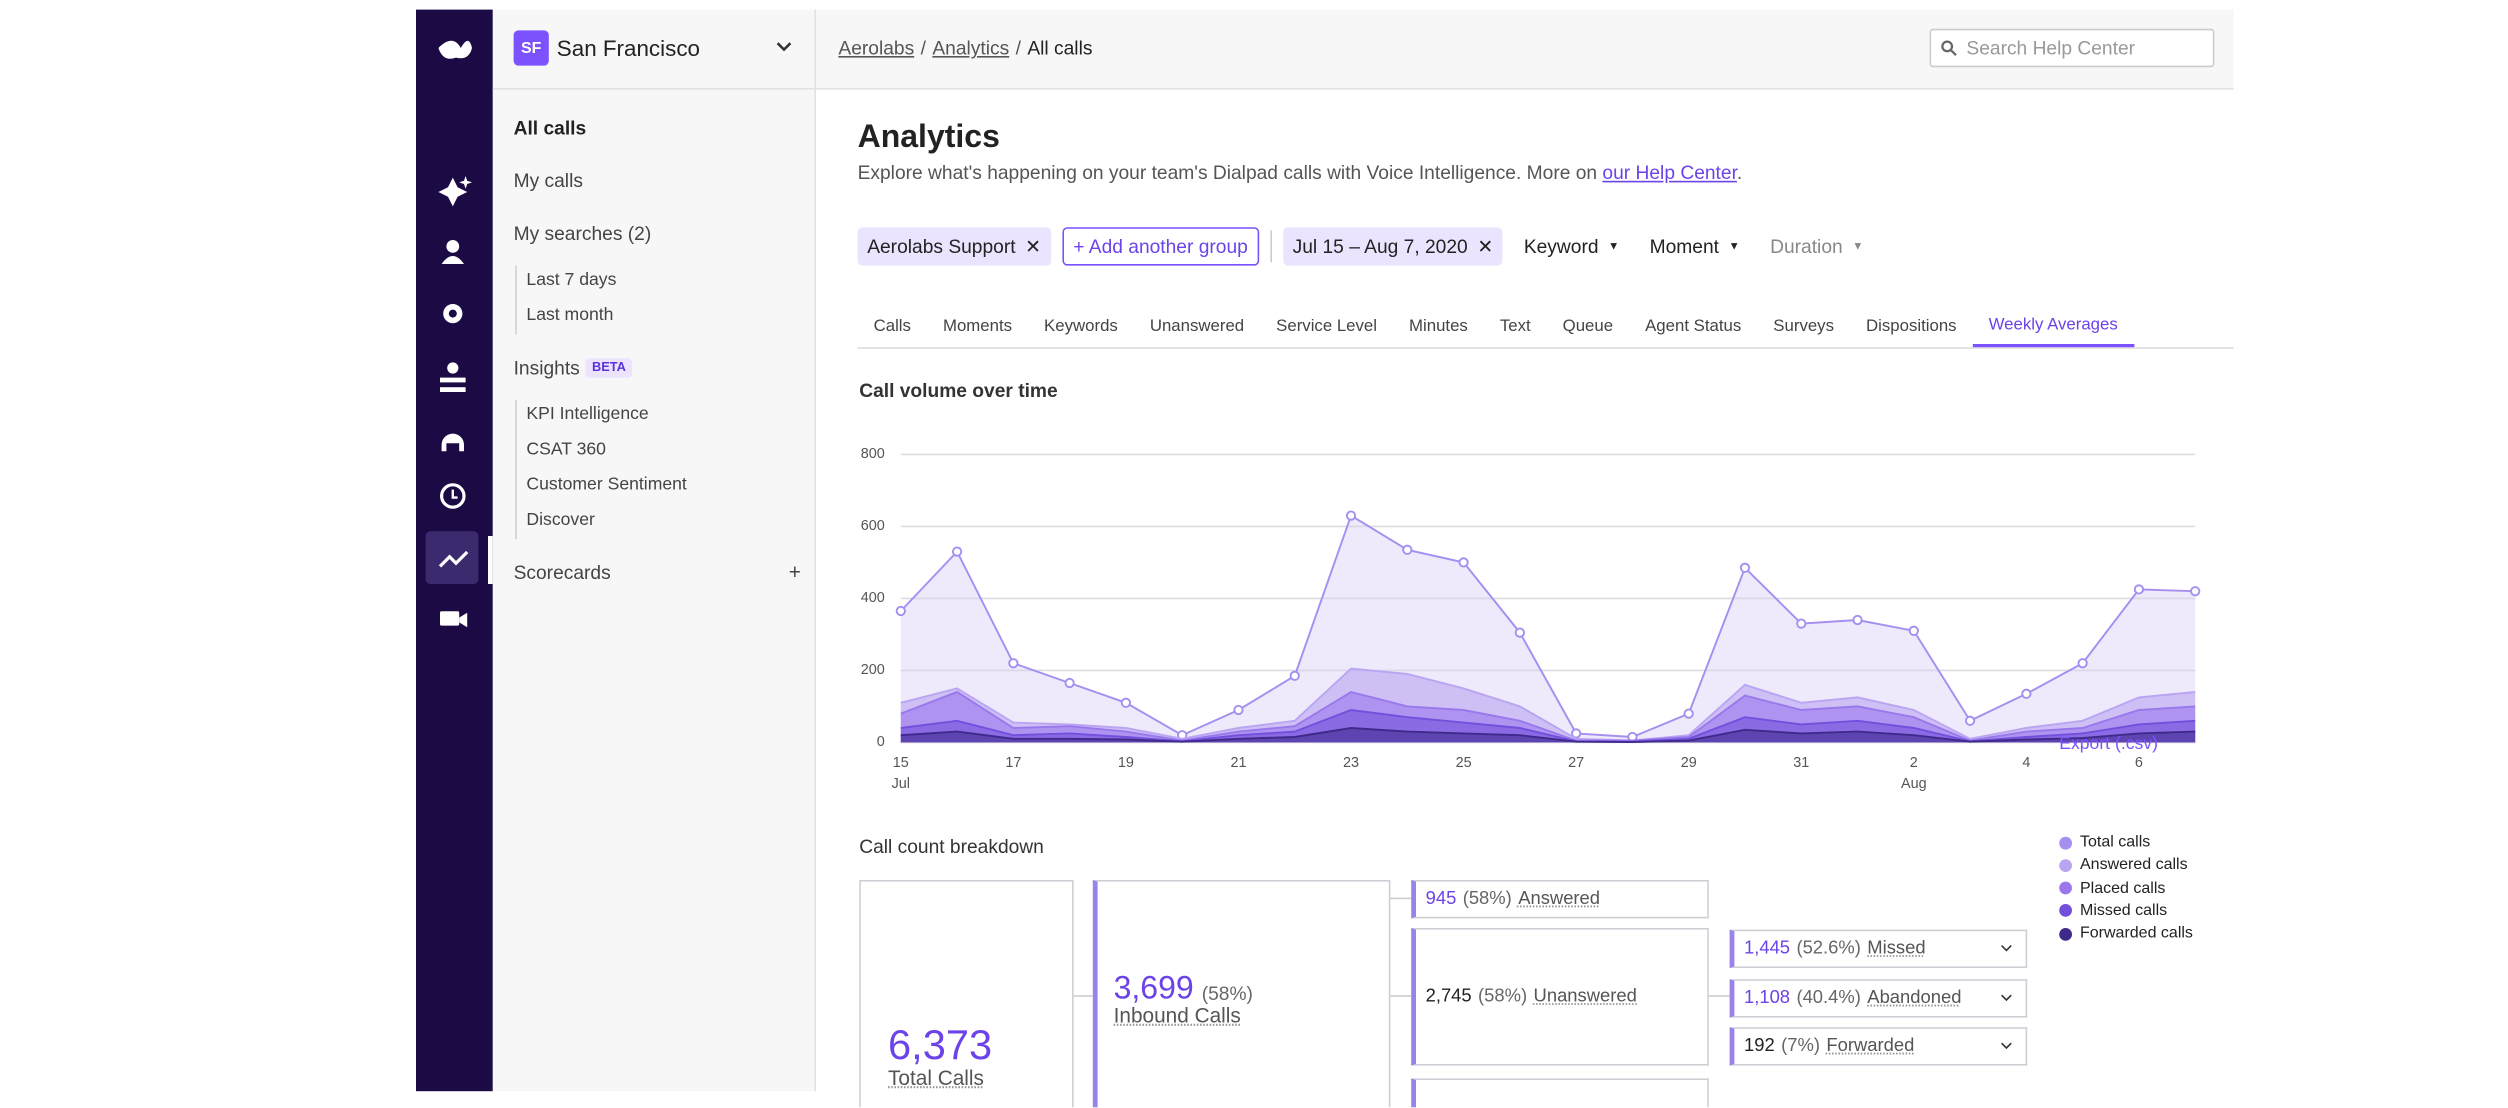 The width and height of the screenshot is (2508, 1108). What do you see at coordinates (1126, 763) in the screenshot?
I see `x-tick-label: 19` at bounding box center [1126, 763].